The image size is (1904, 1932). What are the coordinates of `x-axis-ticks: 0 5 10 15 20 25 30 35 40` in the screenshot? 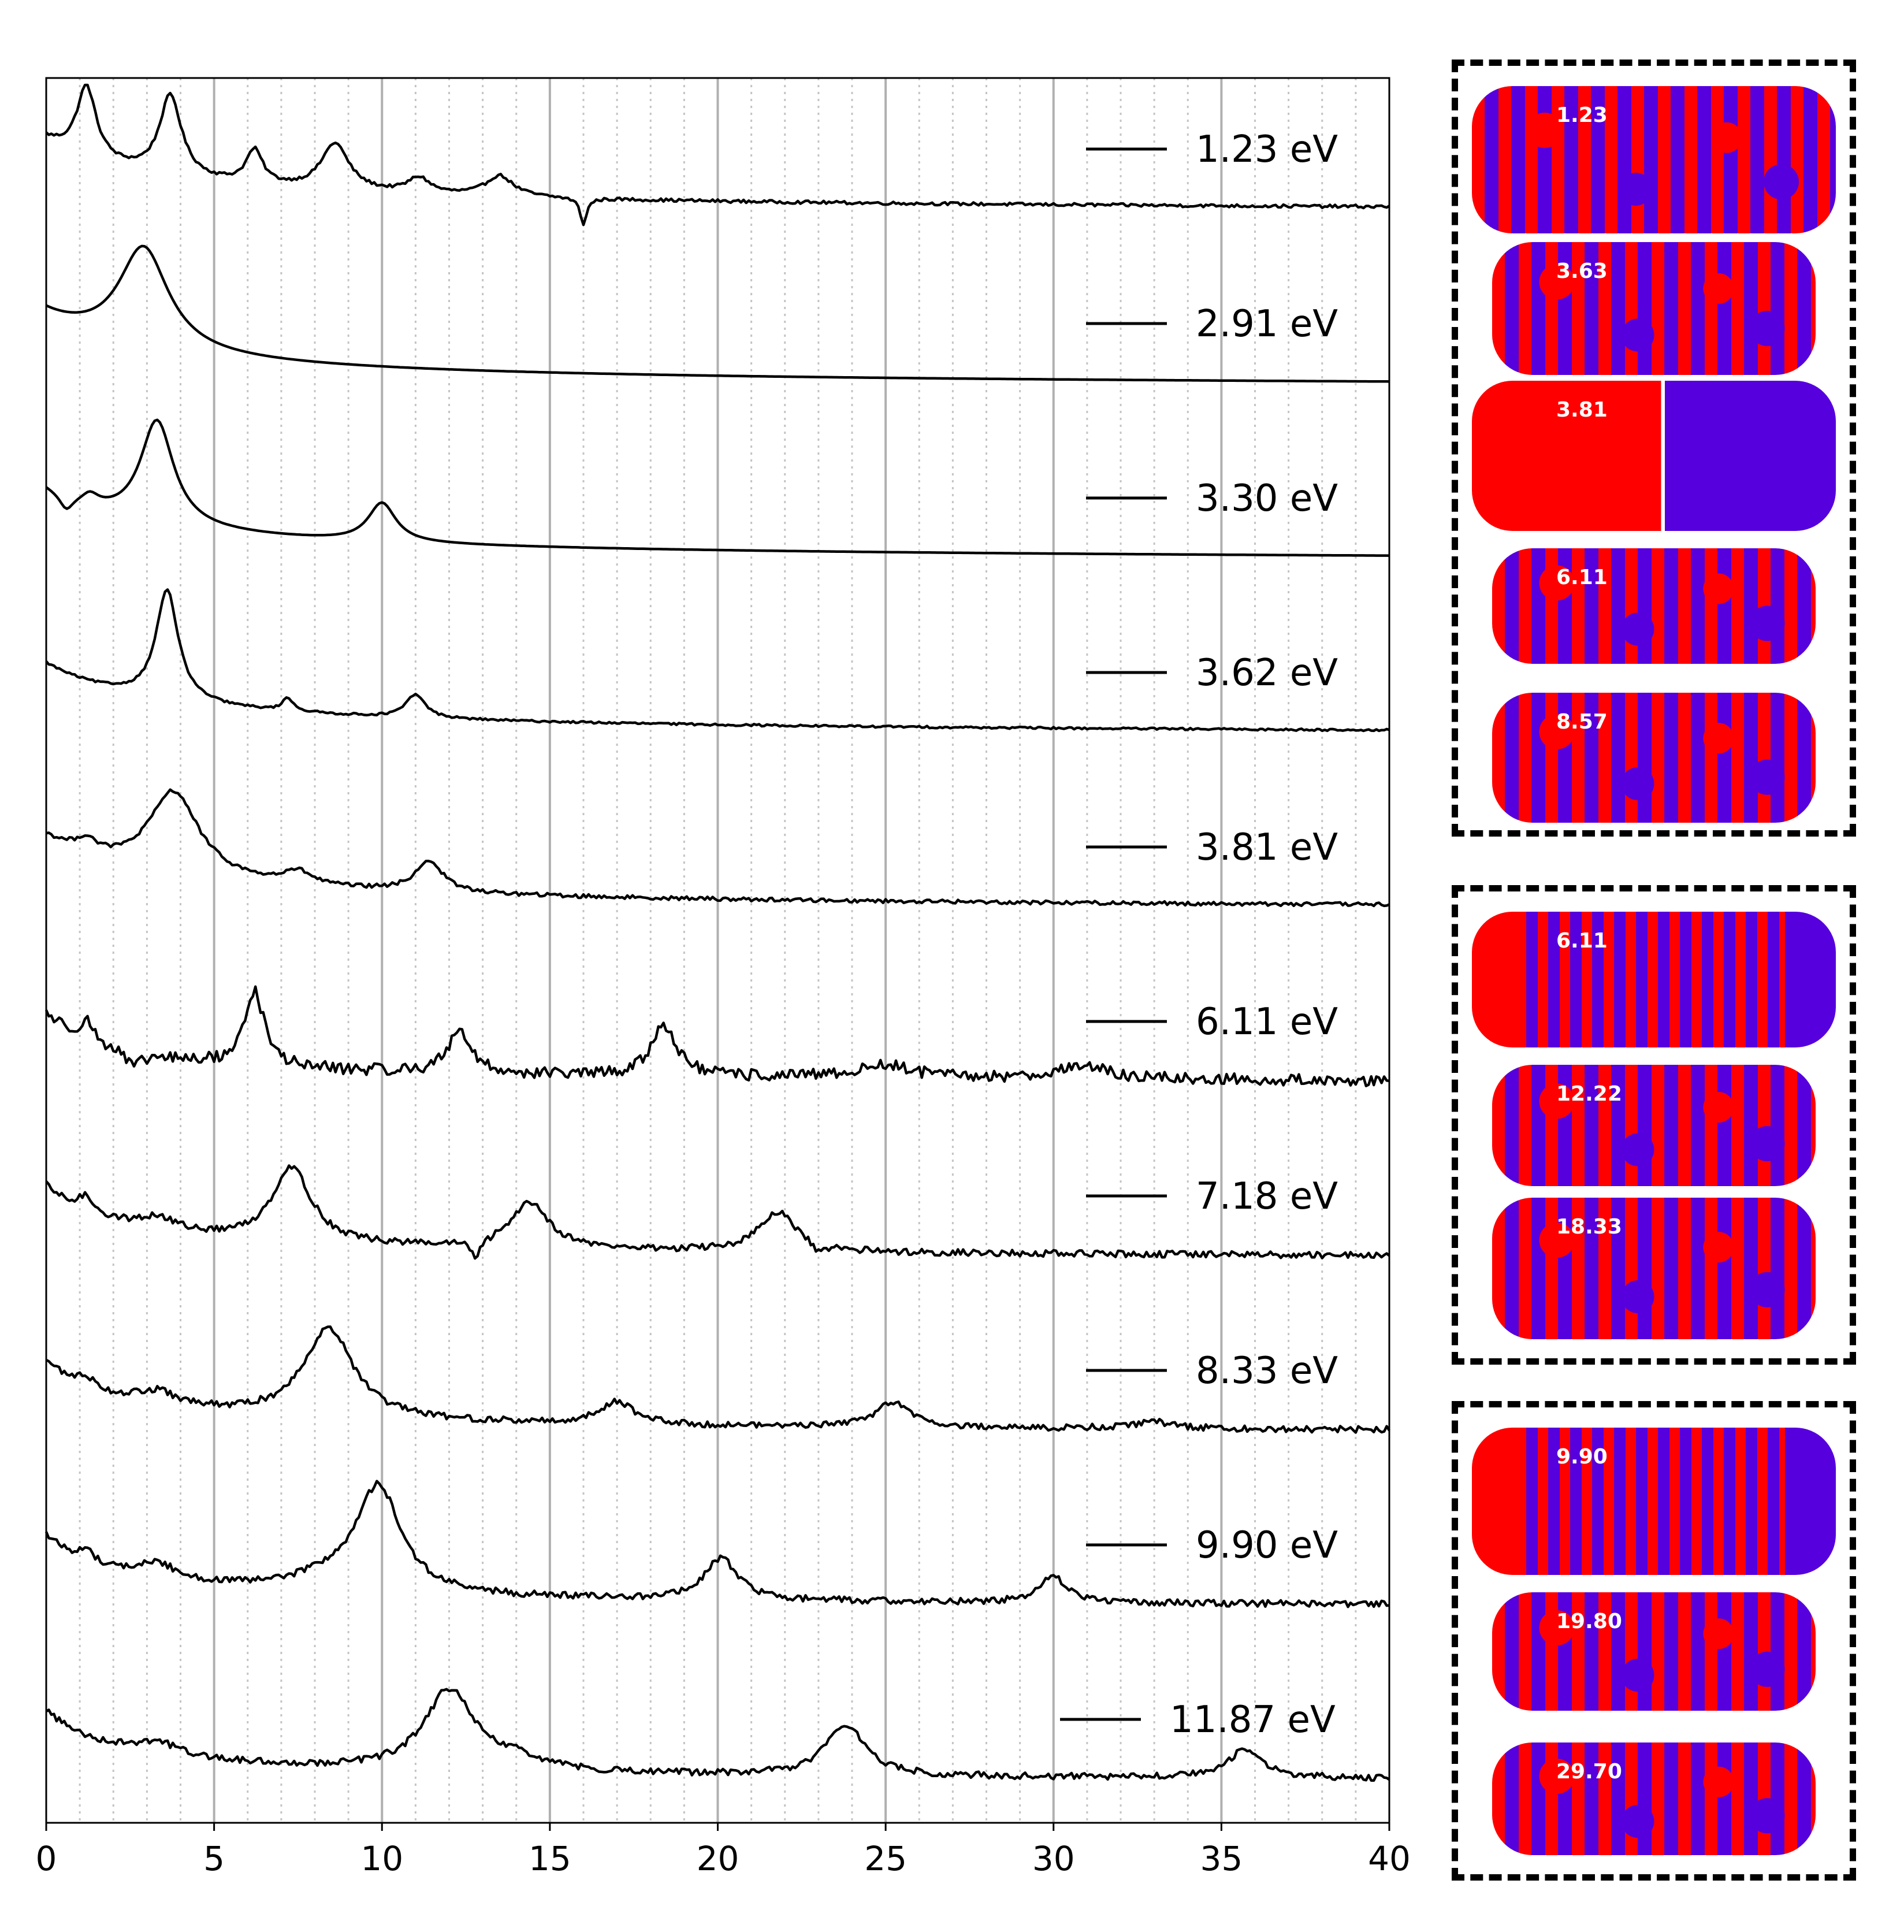 It's located at (723, 1850).